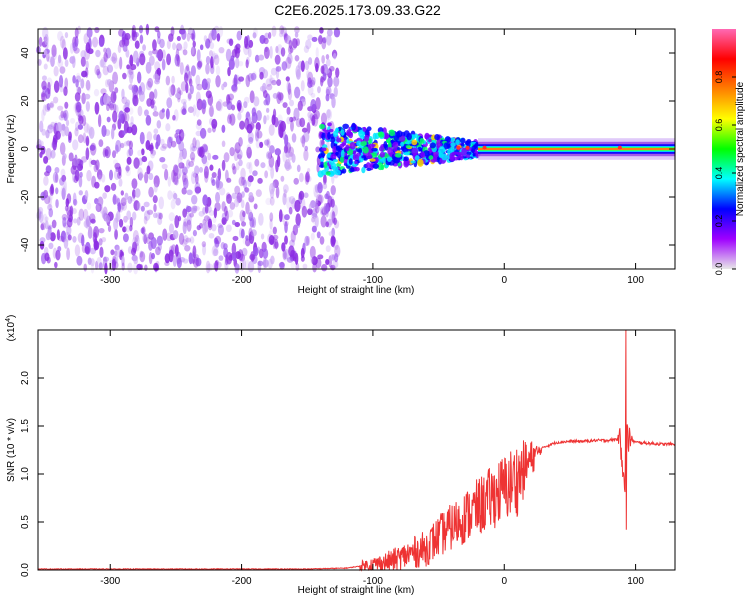 The height and width of the screenshot is (600, 750). I want to click on figure-title: C2E6.2025.173.09.33.G22, so click(357, 10).